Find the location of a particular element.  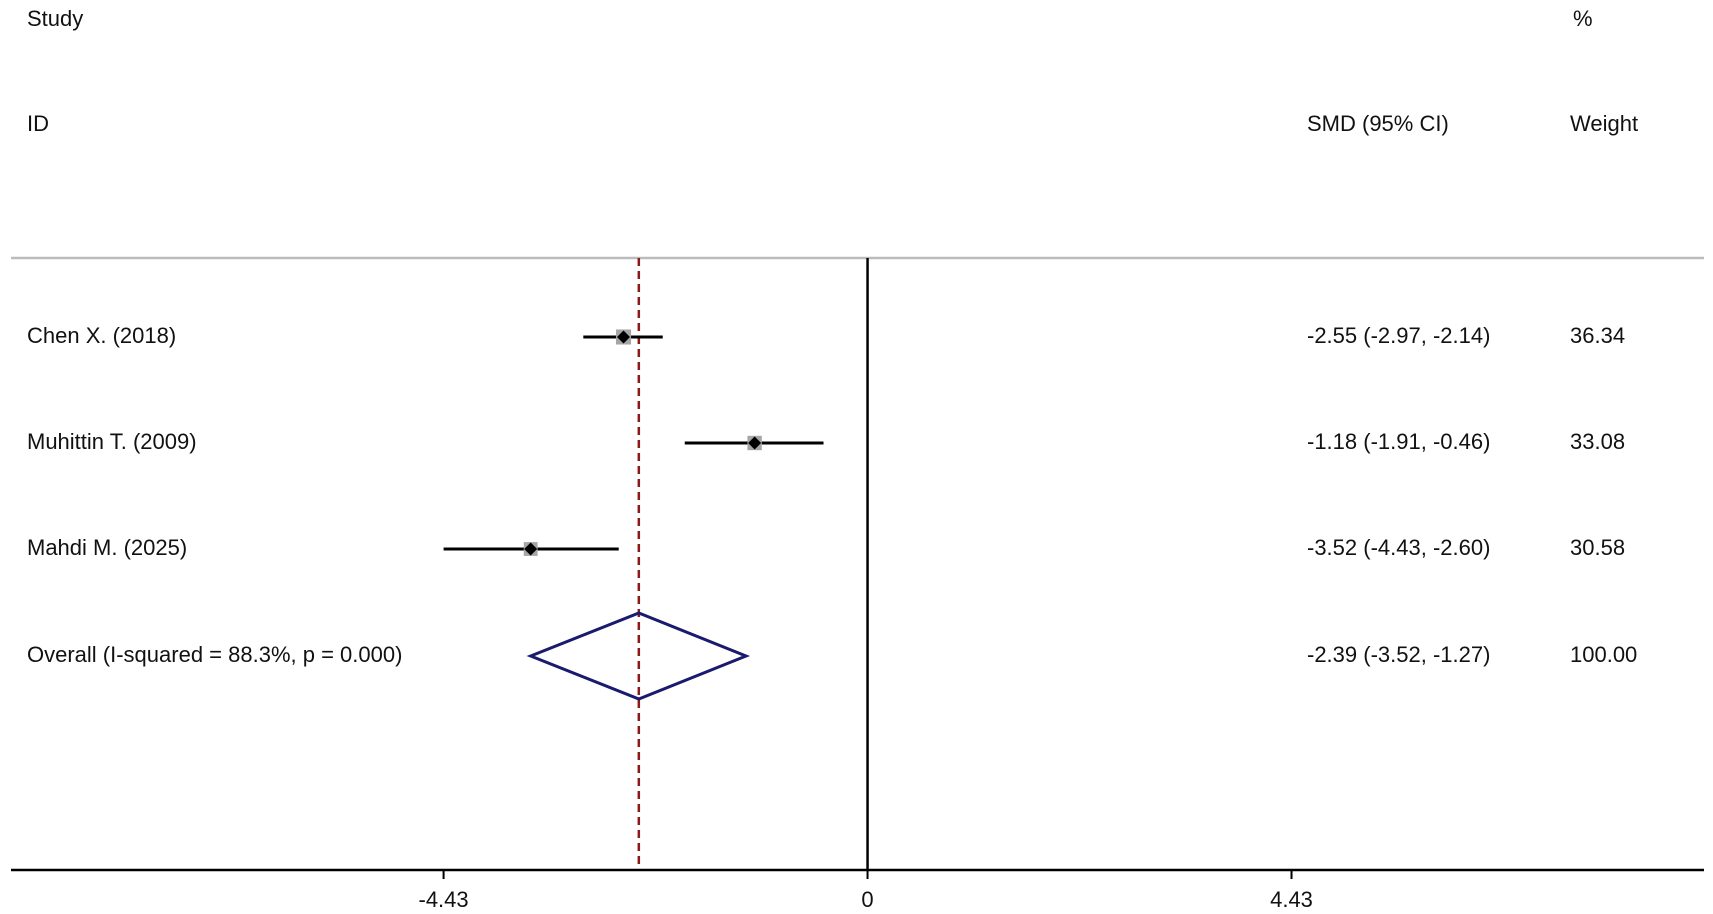

header-weight: Weight is located at coordinates (1604, 123).